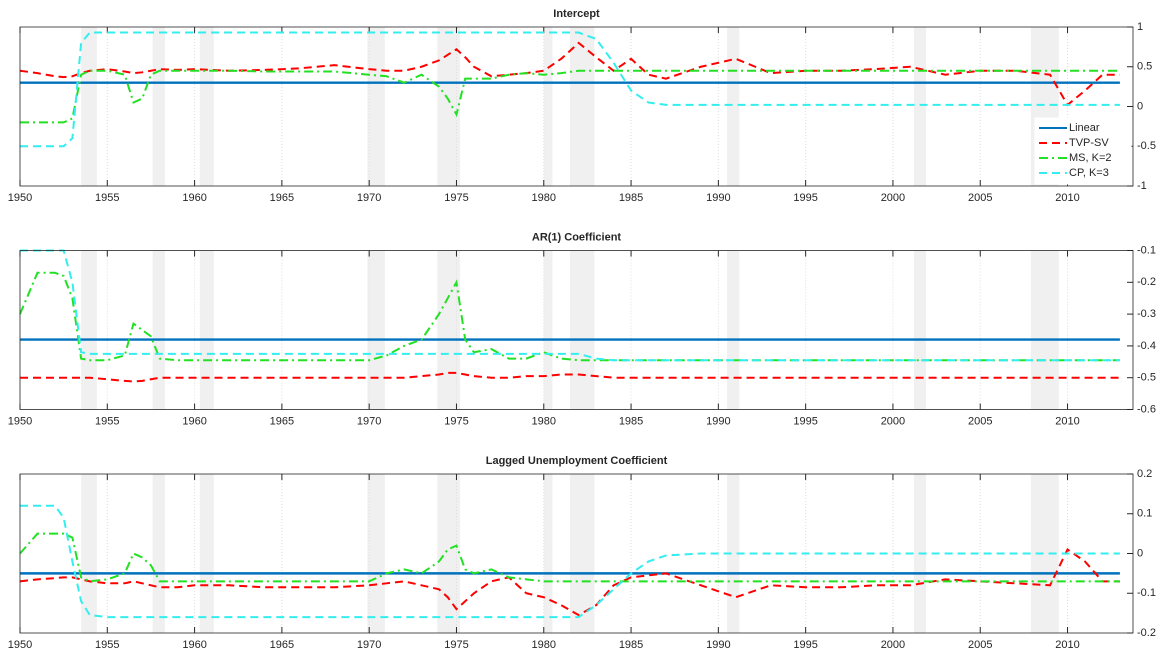 The height and width of the screenshot is (664, 1172). What do you see at coordinates (1144, 514) in the screenshot?
I see `y-tick-label: 0.1` at bounding box center [1144, 514].